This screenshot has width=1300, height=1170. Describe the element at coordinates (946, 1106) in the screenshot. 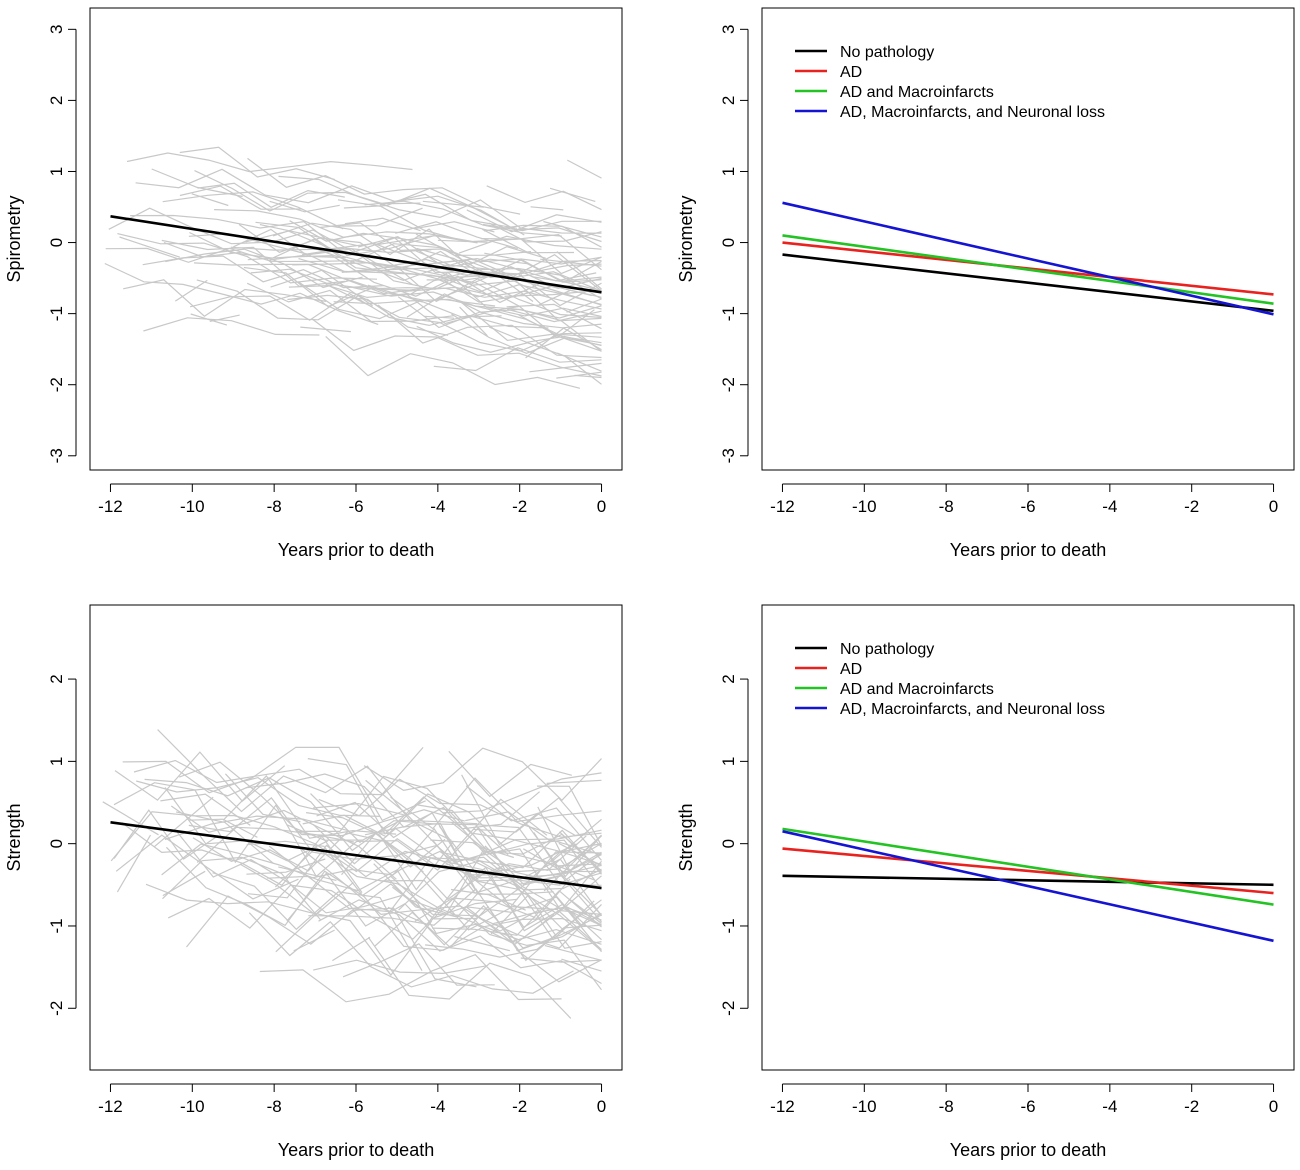

I see `x-tick-label: -8` at that location.